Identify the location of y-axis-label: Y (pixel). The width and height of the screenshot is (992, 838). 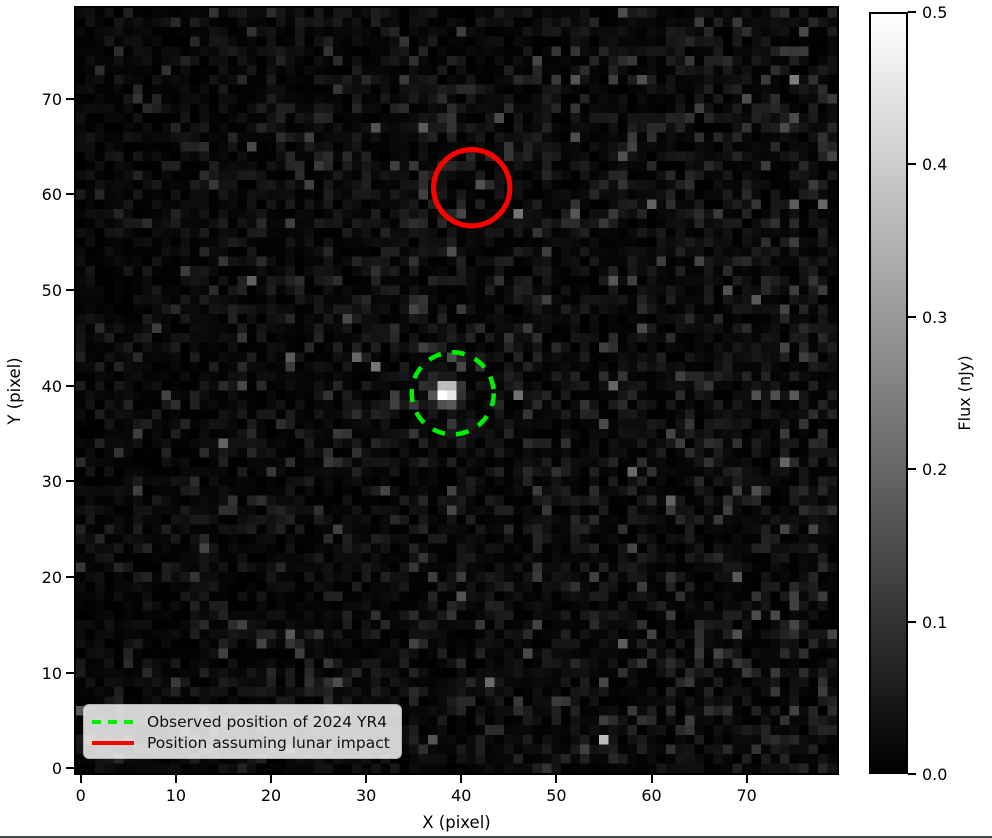
(14, 391).